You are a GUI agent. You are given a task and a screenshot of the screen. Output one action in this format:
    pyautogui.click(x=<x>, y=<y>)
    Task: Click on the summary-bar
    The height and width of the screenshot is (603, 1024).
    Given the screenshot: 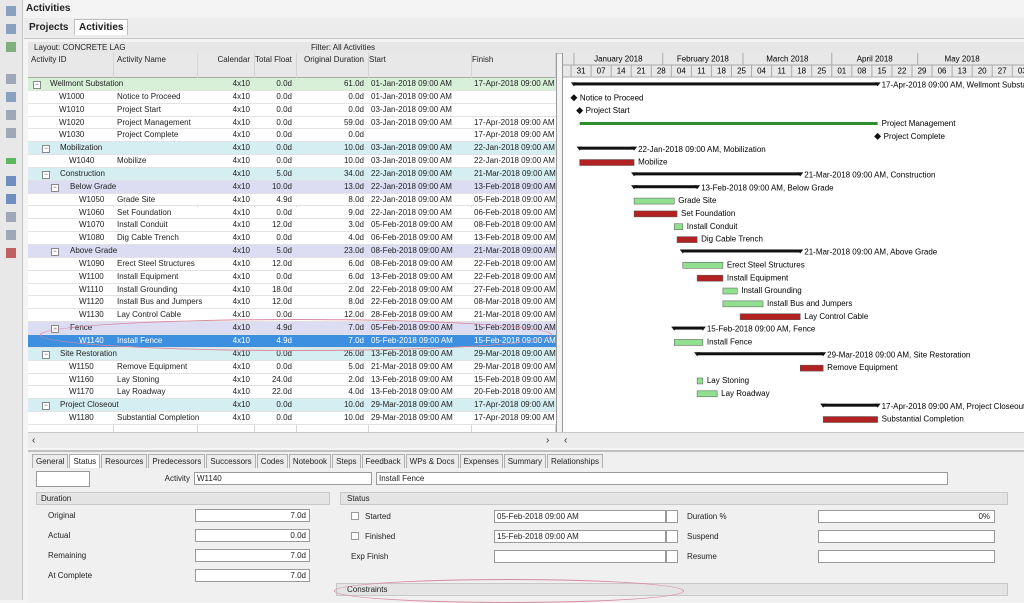 What is the action you would take?
    pyautogui.click(x=666, y=187)
    